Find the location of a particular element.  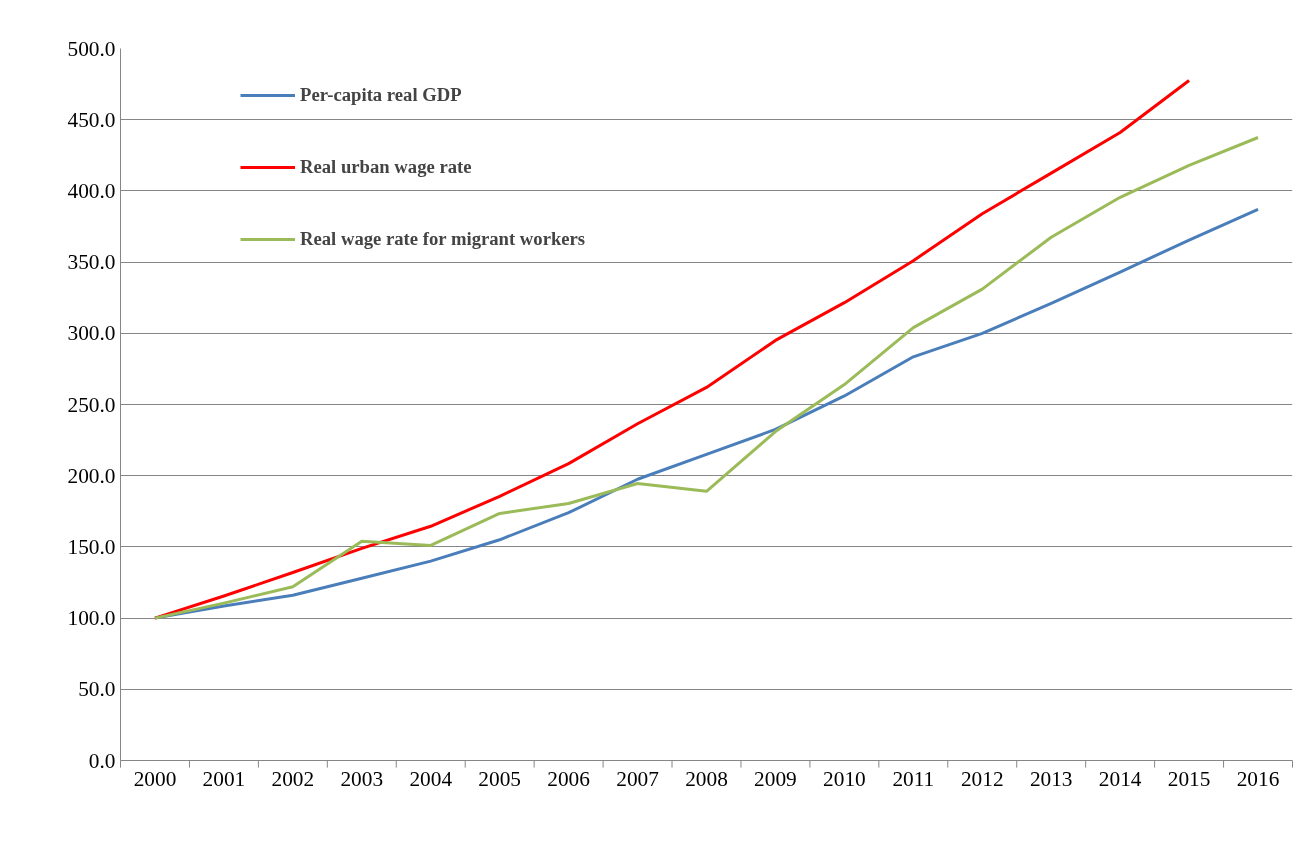

y-tick-label: 450.0 is located at coordinates (91, 119).